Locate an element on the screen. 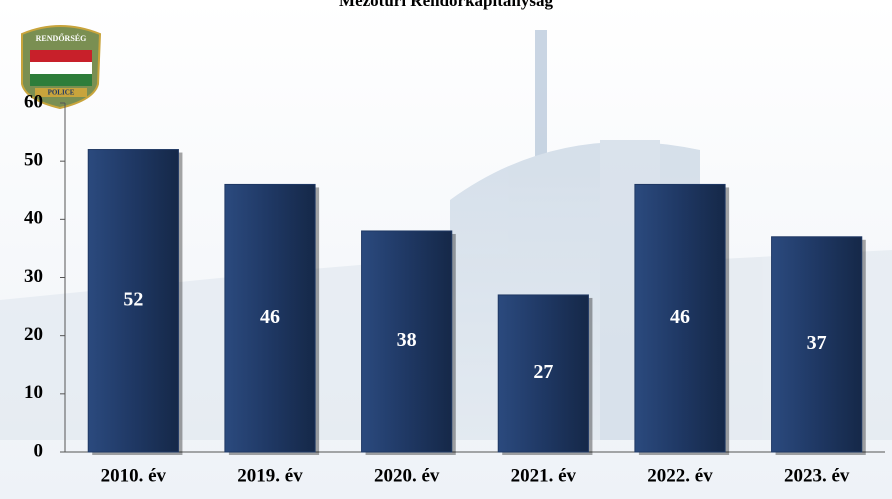 The image size is (892, 499). data-label: 38 is located at coordinates (407, 340).